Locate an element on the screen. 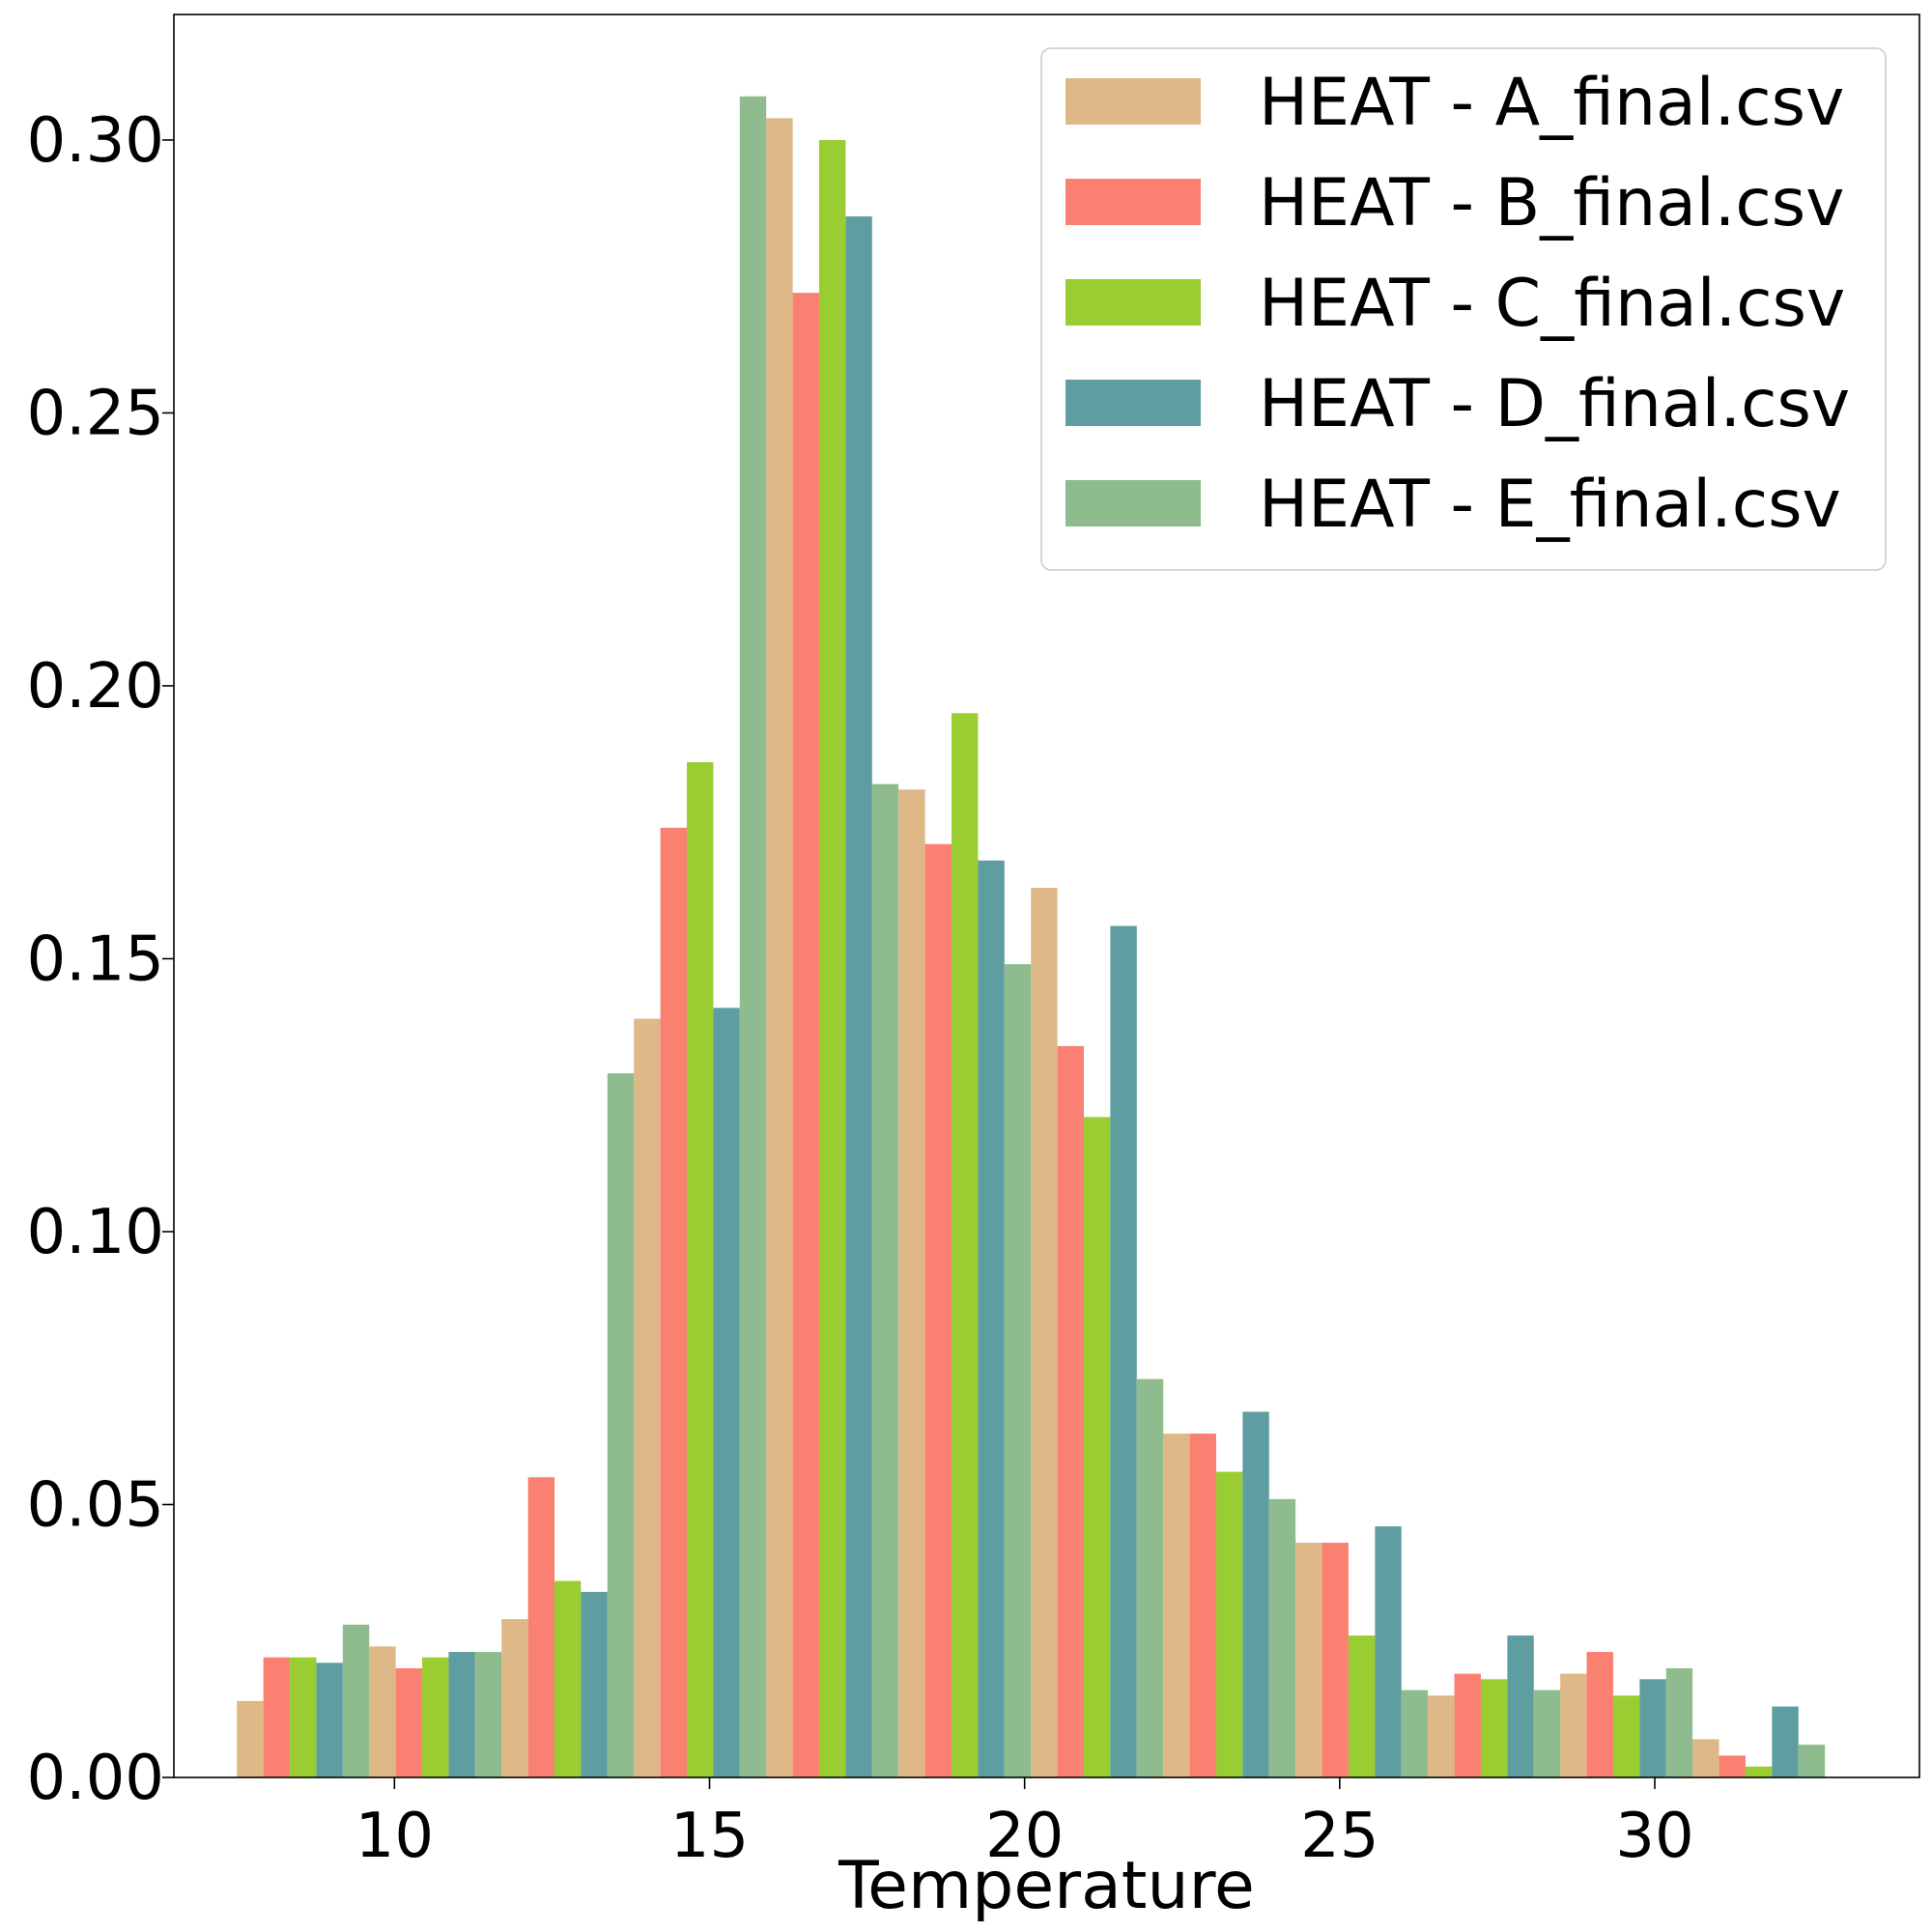  x-axis: 10 15 20 25 30 is located at coordinates (1024, 1824).